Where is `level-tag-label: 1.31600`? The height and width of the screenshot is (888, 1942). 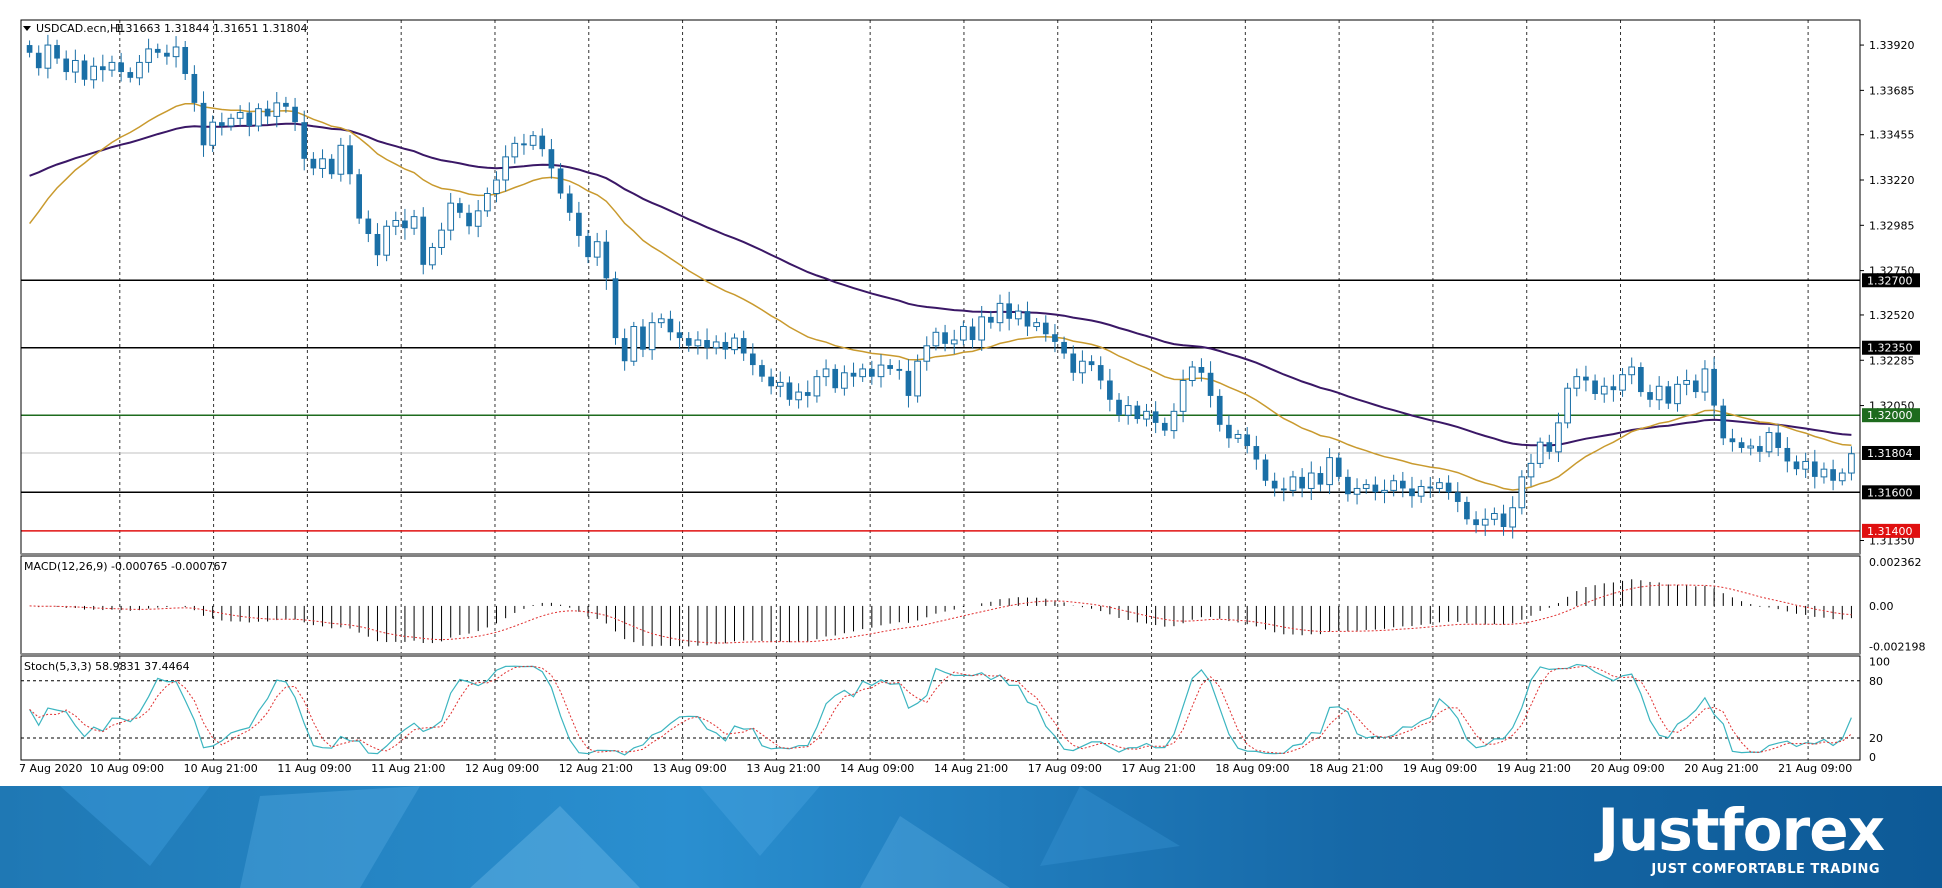 level-tag-label: 1.31600 is located at coordinates (1890, 492).